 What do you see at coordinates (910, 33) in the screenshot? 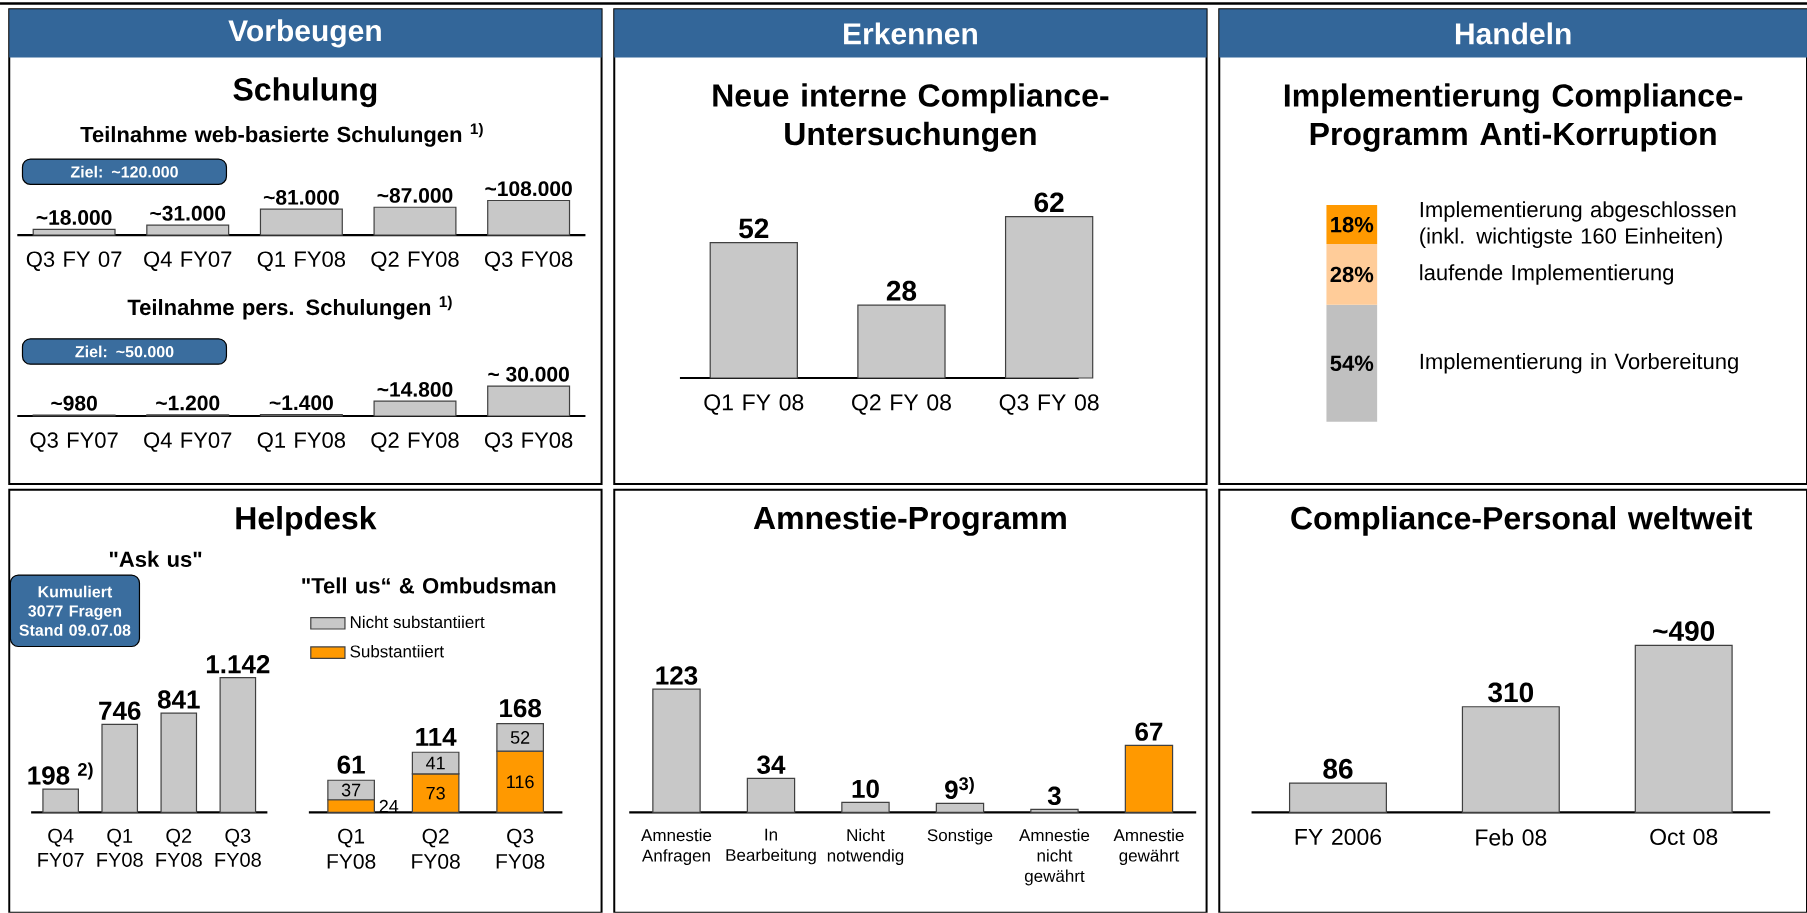
I see `text: Erkennen` at bounding box center [910, 33].